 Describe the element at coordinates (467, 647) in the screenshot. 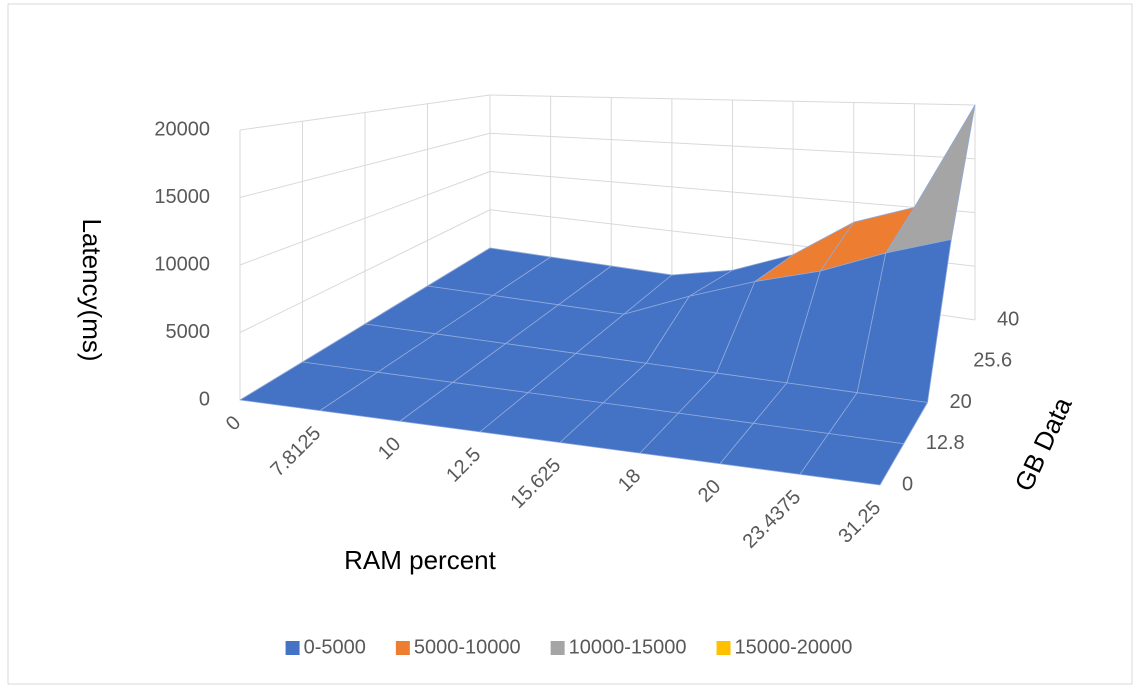

I see `legend-label: 5000-10000` at that location.